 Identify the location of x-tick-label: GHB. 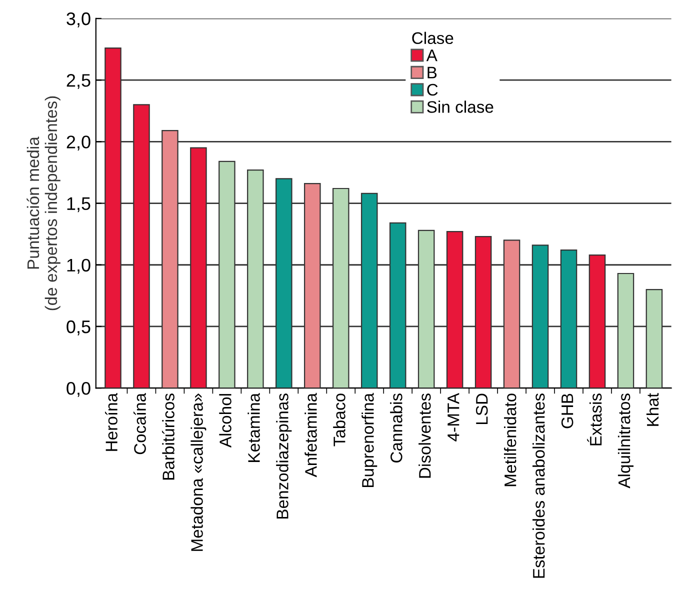
(567, 411).